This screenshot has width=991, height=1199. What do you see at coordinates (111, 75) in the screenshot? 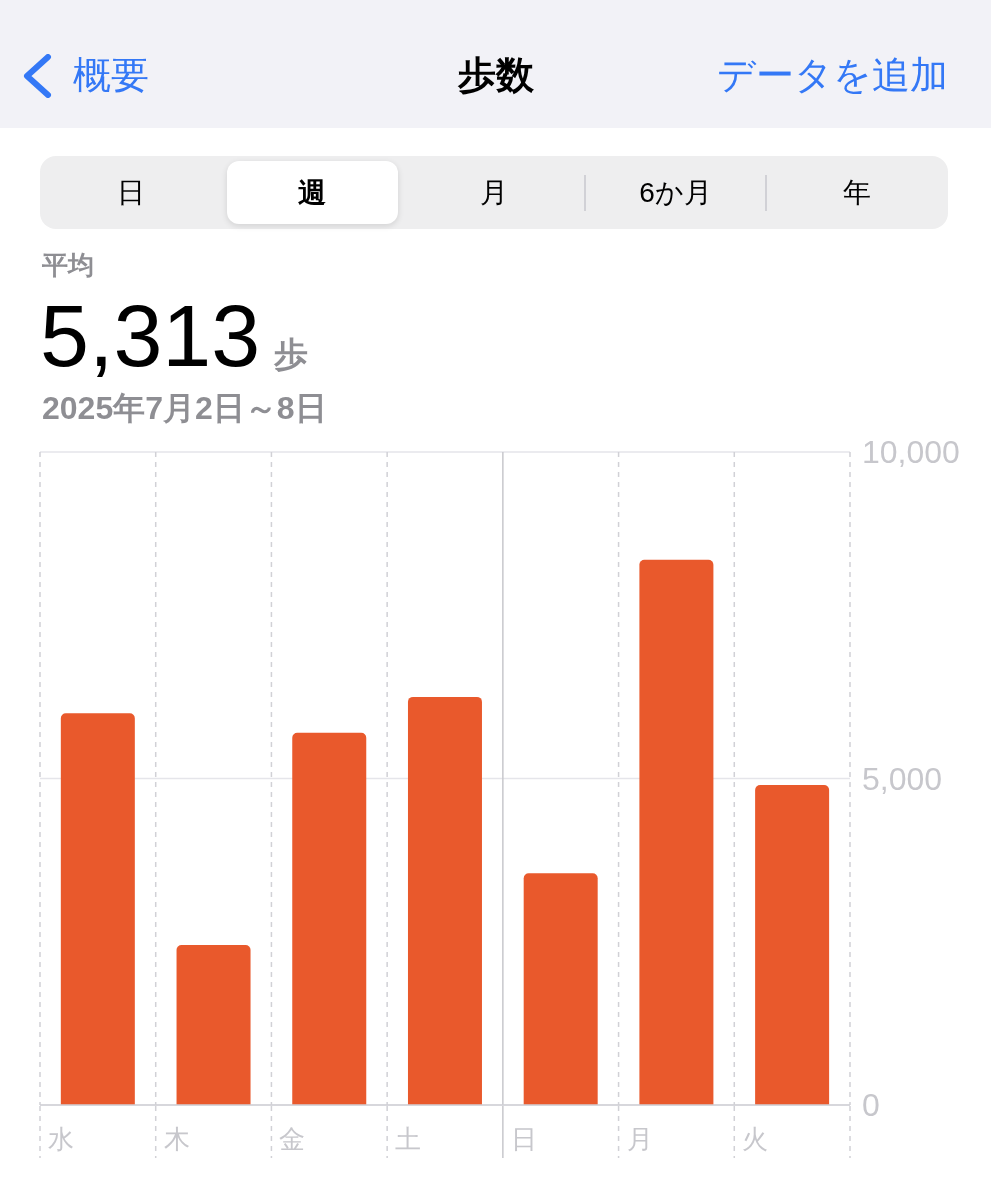
I see `text: 概要` at bounding box center [111, 75].